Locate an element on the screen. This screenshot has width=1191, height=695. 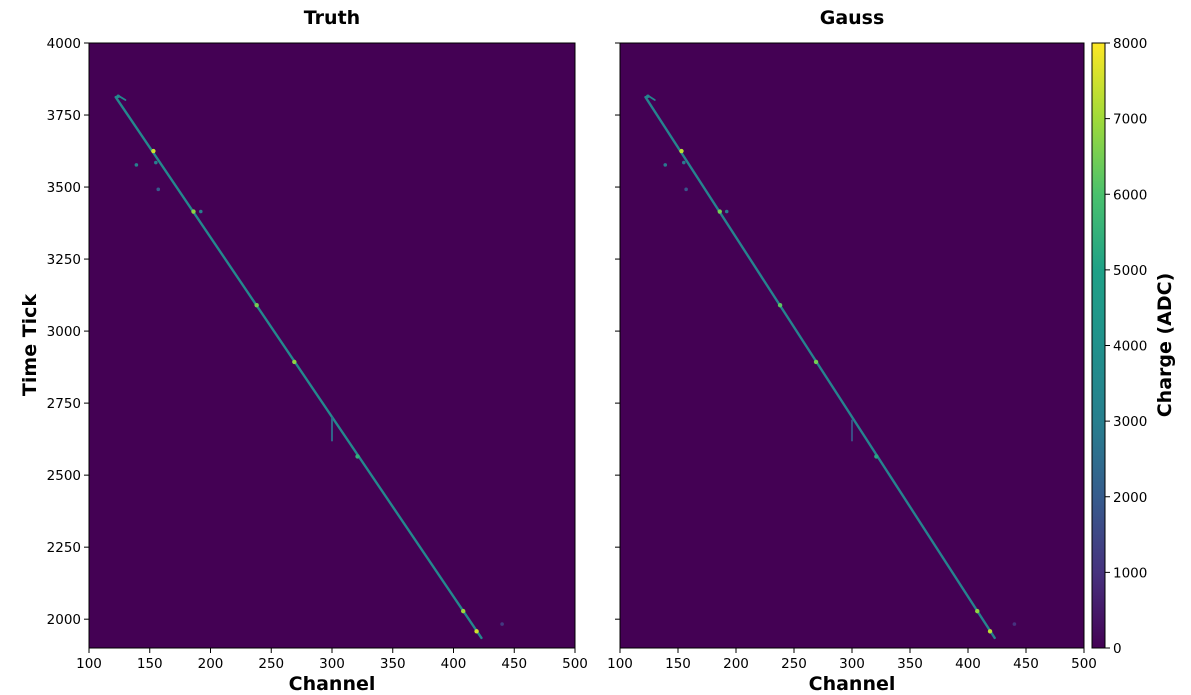
panel-title-gauss: Gauss is located at coordinates (852, 18).